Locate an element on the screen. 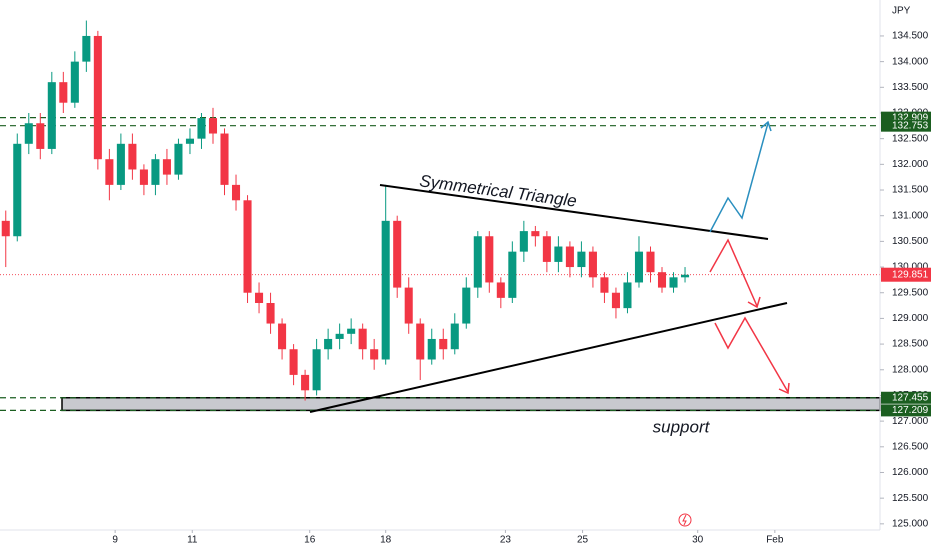  y-tick-label: 127.000 is located at coordinates (910, 421).